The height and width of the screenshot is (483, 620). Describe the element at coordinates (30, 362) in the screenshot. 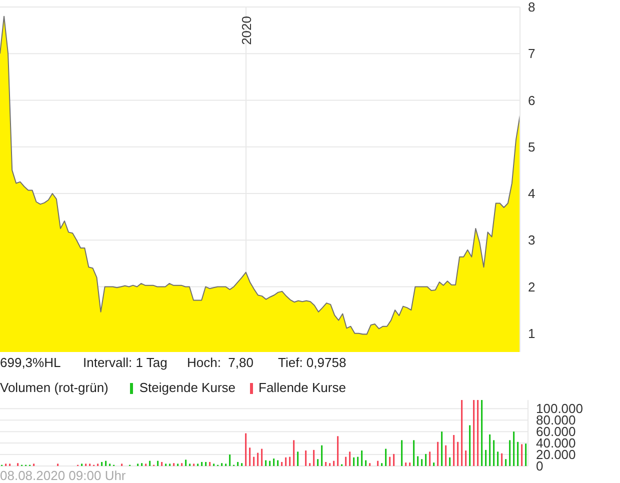

I see `text: 699,3%HL` at that location.